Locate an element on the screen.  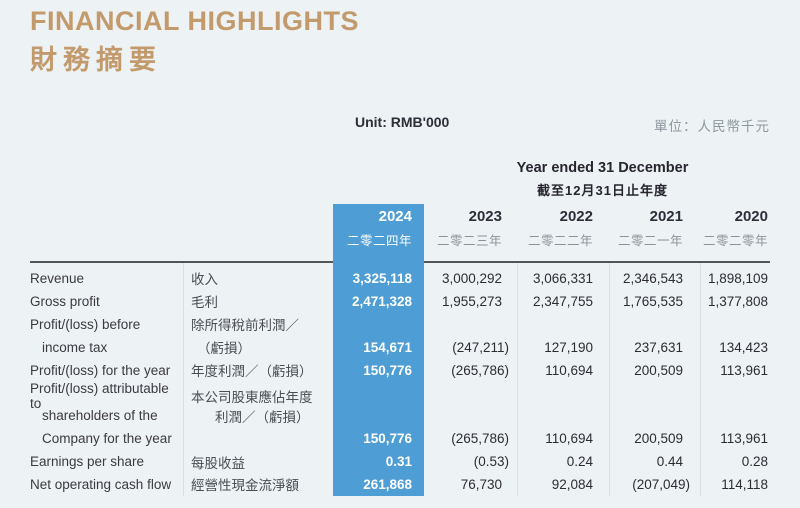
col-header-year: 2021 is located at coordinates (666, 216).